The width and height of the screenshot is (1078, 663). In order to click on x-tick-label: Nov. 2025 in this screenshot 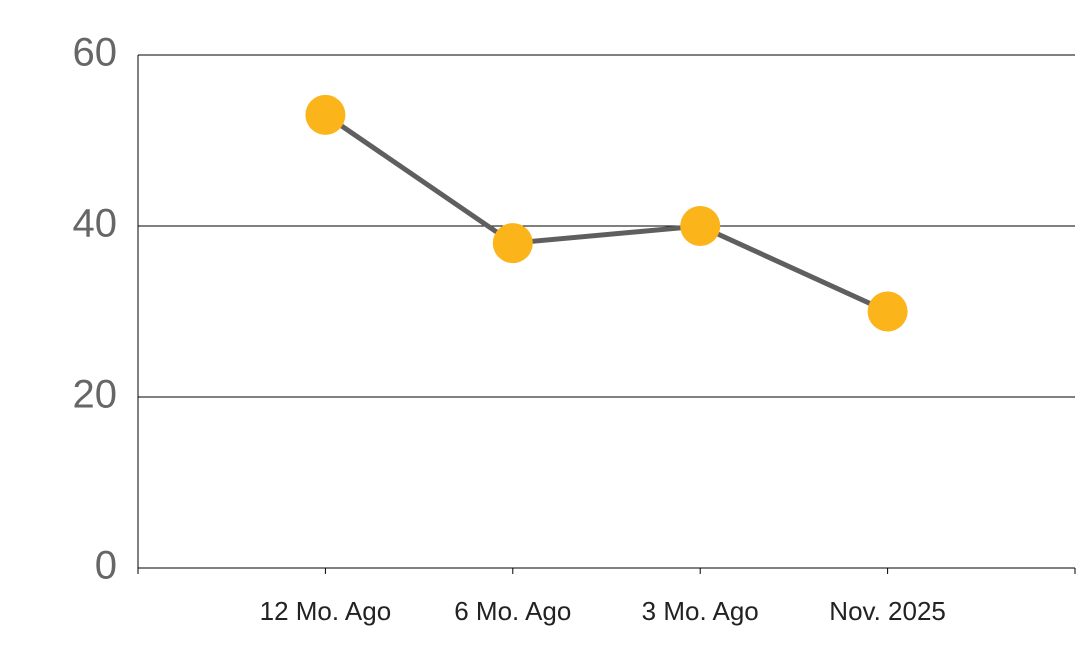, I will do `click(887, 611)`.